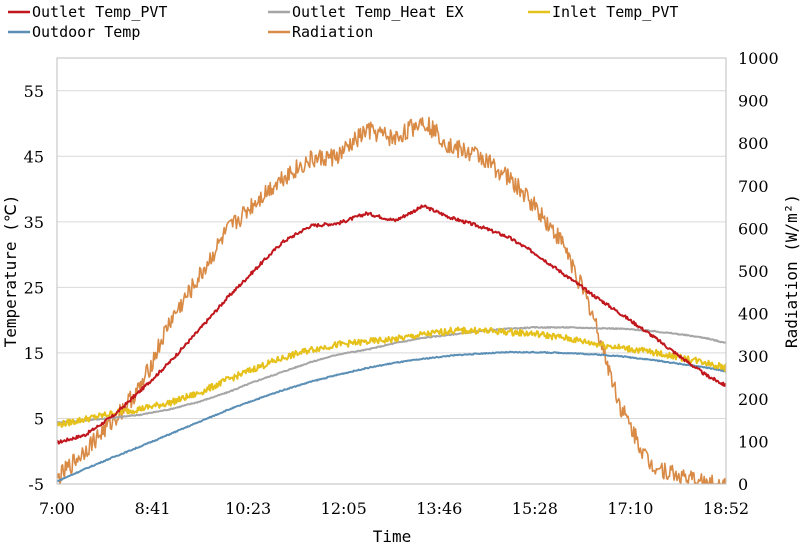 The height and width of the screenshot is (544, 800). I want to click on y2-tick-label: 400, so click(753, 314).